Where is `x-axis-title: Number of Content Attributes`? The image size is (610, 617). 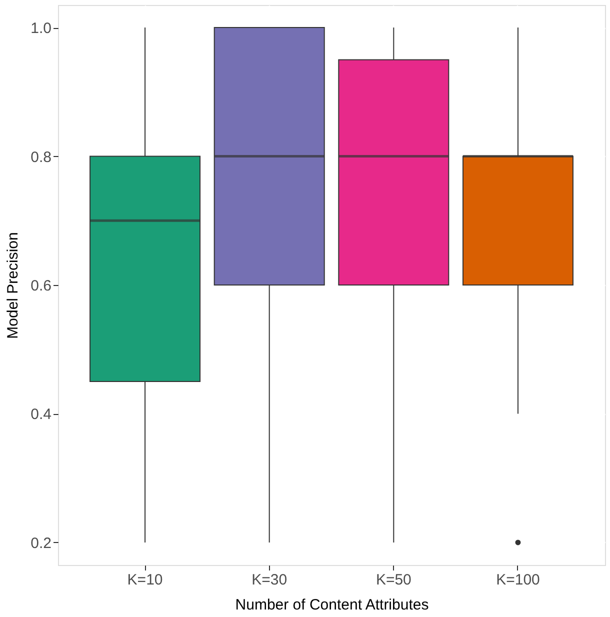
x-axis-title: Number of Content Attributes is located at coordinates (332, 605).